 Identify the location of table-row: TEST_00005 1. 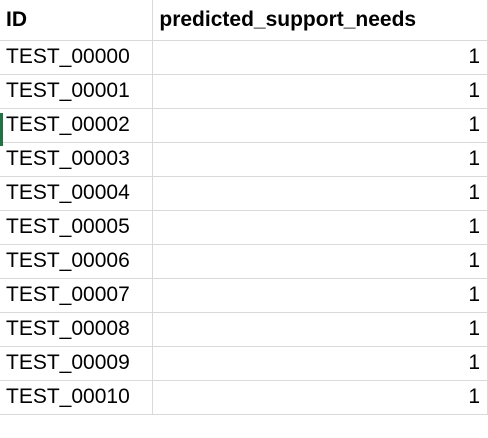
(244, 227).